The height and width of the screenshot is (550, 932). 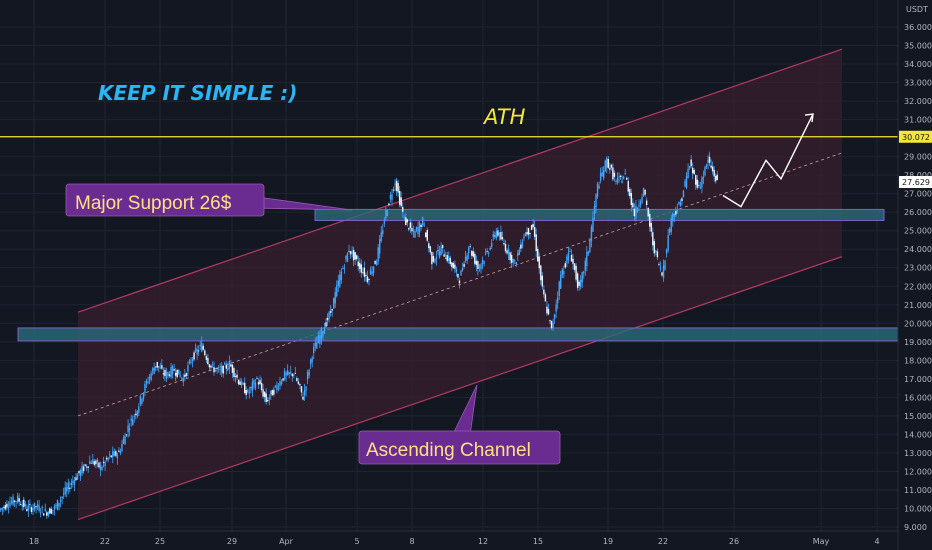 I want to click on x-tick-label: 4, so click(x=876, y=541).